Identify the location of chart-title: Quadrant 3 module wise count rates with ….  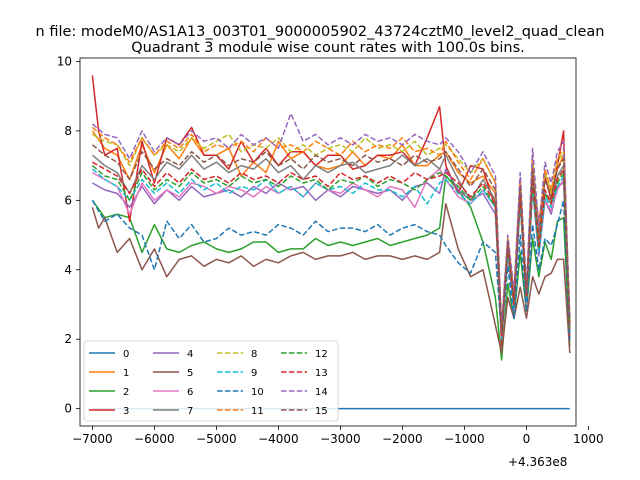
(328, 48).